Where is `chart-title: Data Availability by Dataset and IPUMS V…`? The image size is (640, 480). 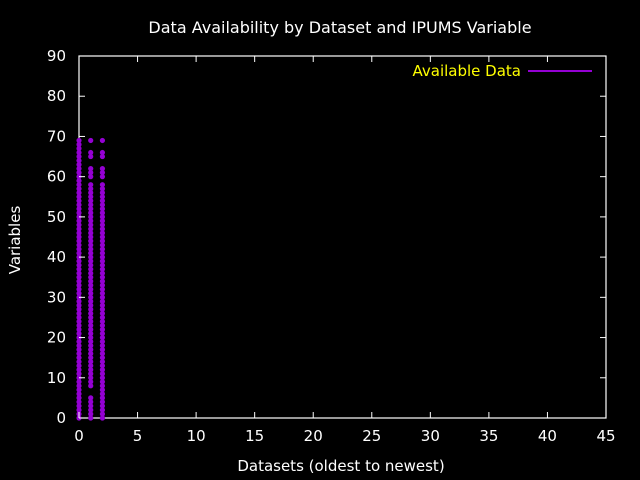
chart-title: Data Availability by Dataset and IPUMS V… is located at coordinates (339, 27).